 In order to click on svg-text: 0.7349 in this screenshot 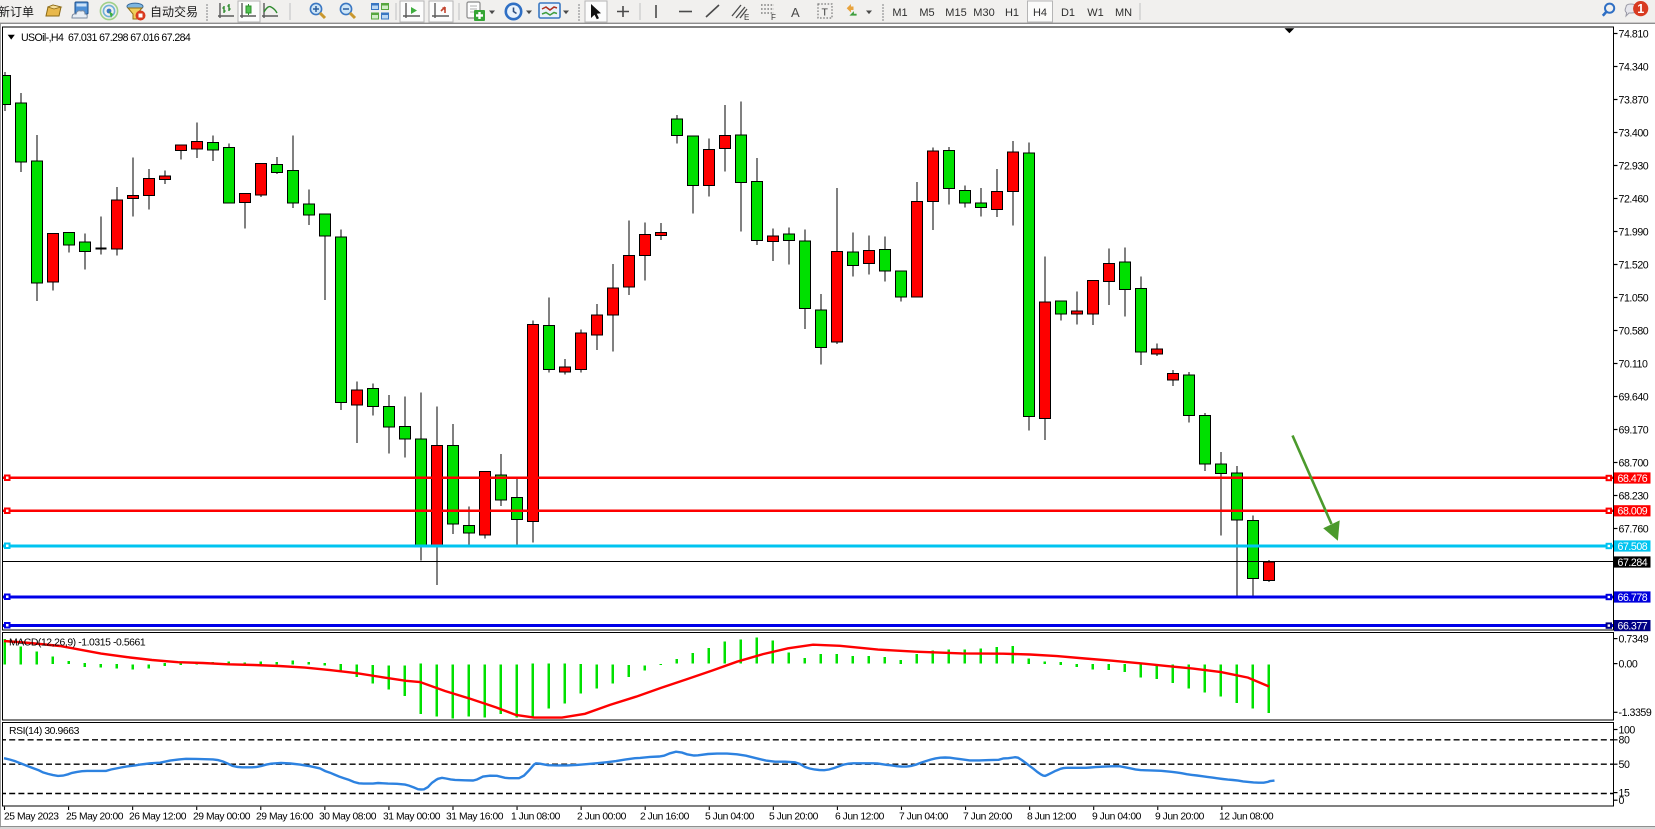, I will do `click(1634, 639)`.